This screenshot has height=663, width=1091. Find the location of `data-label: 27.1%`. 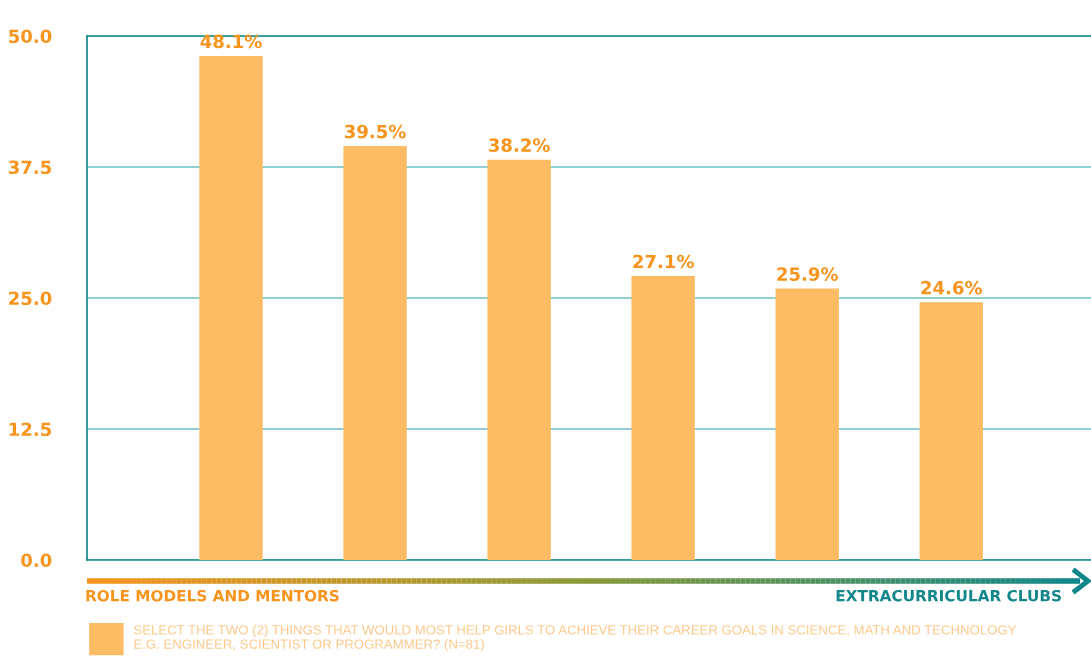

data-label: 27.1% is located at coordinates (663, 261).